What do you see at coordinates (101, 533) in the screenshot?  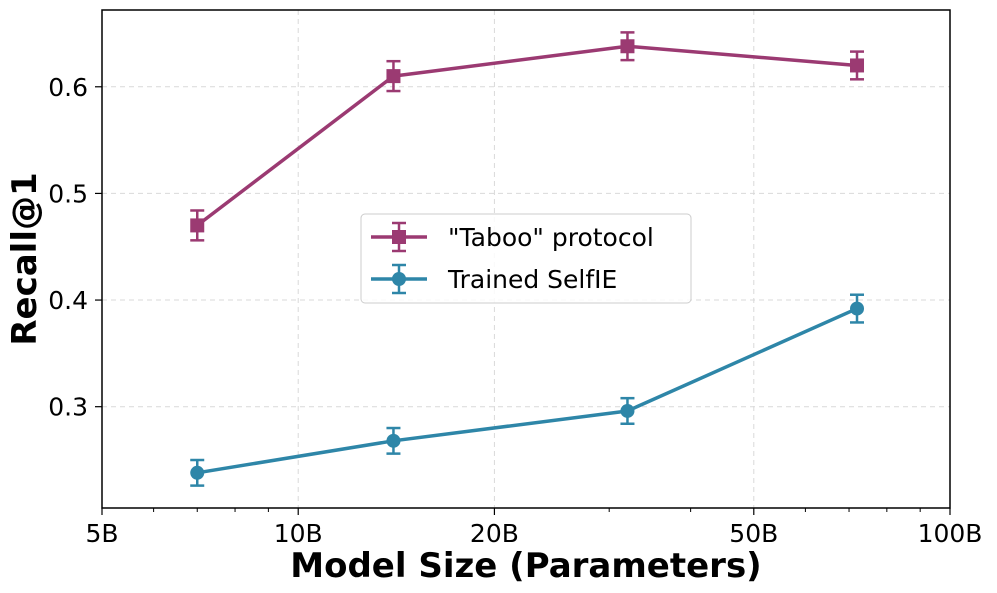 I see `x-tick-label: 5B` at bounding box center [101, 533].